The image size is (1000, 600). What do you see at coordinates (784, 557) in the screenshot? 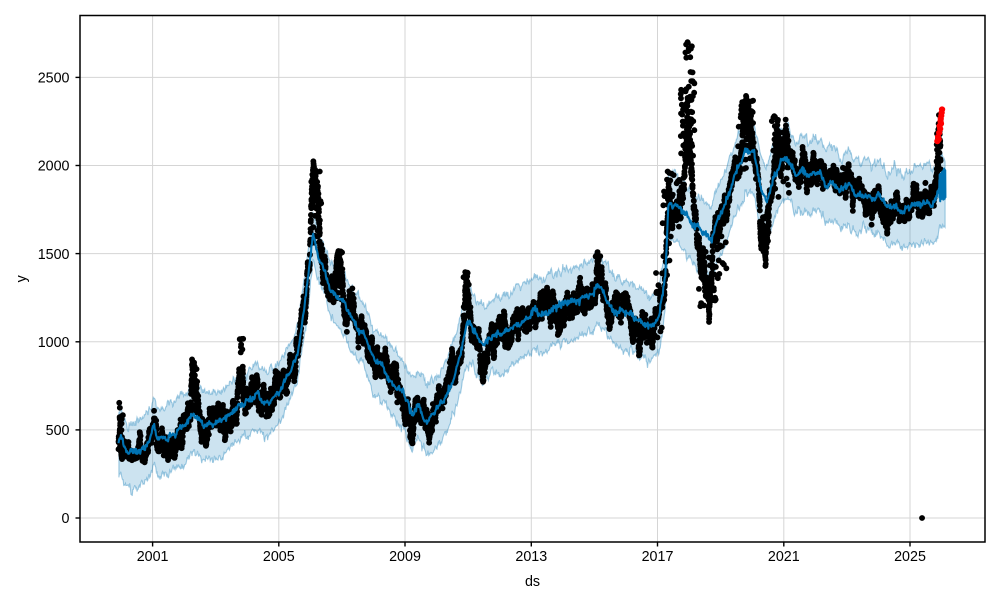
I see `svg-text: 2021` at bounding box center [784, 557].